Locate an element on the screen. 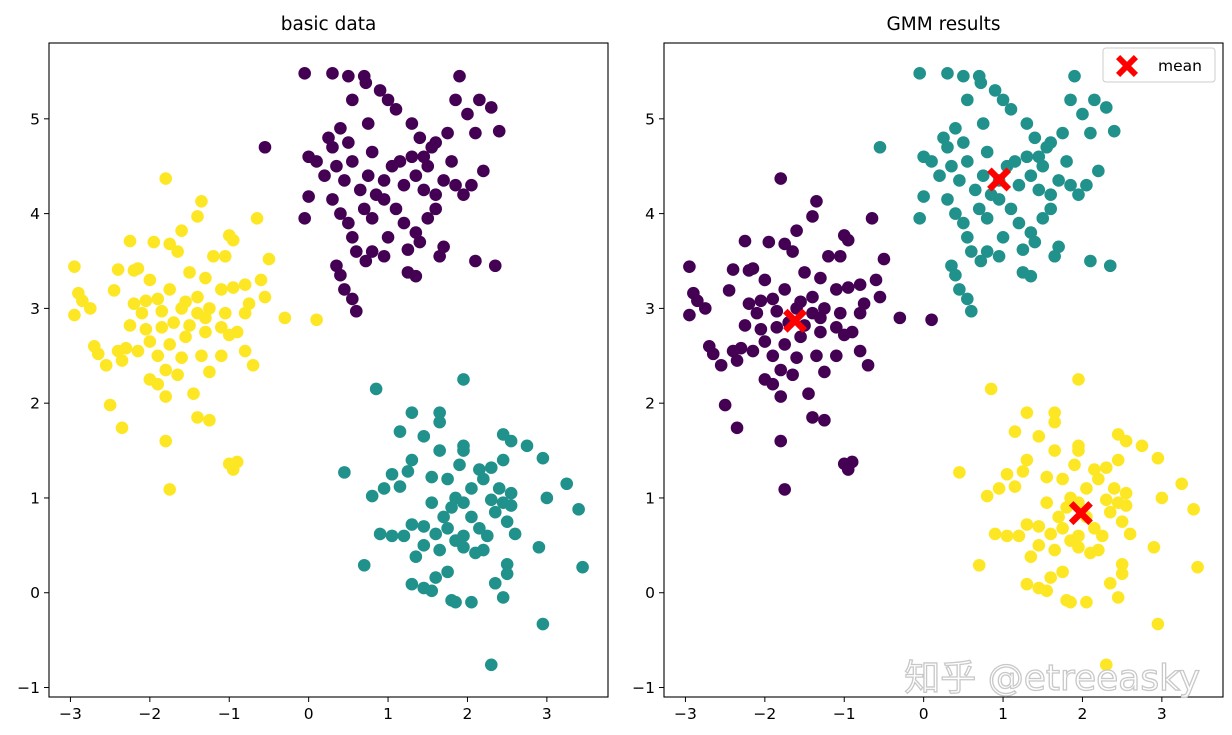  legend-mean-marker is located at coordinates (1127, 66).